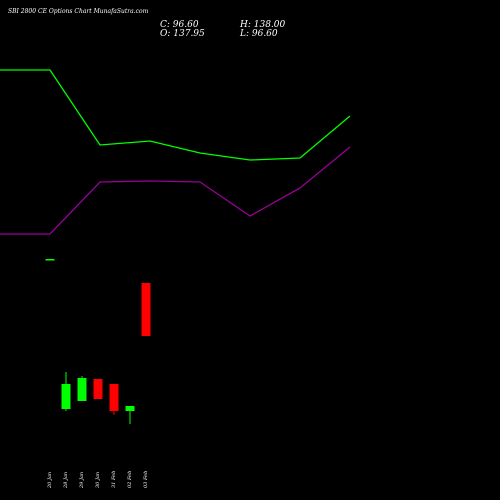  What do you see at coordinates (82, 480) in the screenshot?
I see `x-tick-label: 29 Jan` at bounding box center [82, 480].